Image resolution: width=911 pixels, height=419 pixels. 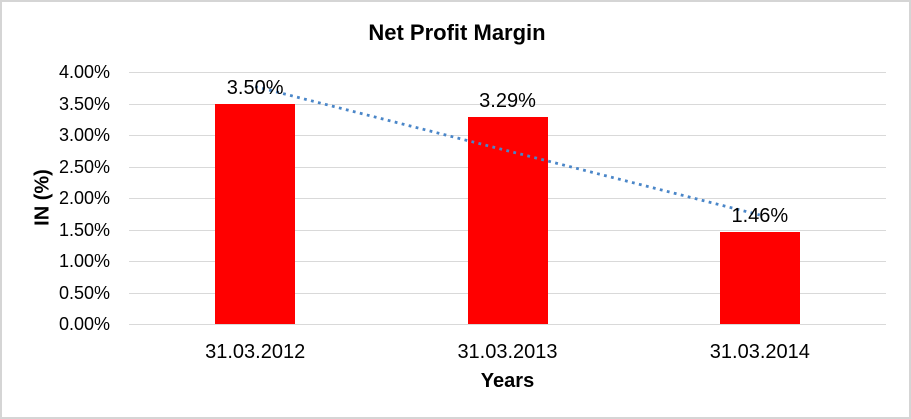 I want to click on data-label: 1.46%, so click(x=760, y=216).